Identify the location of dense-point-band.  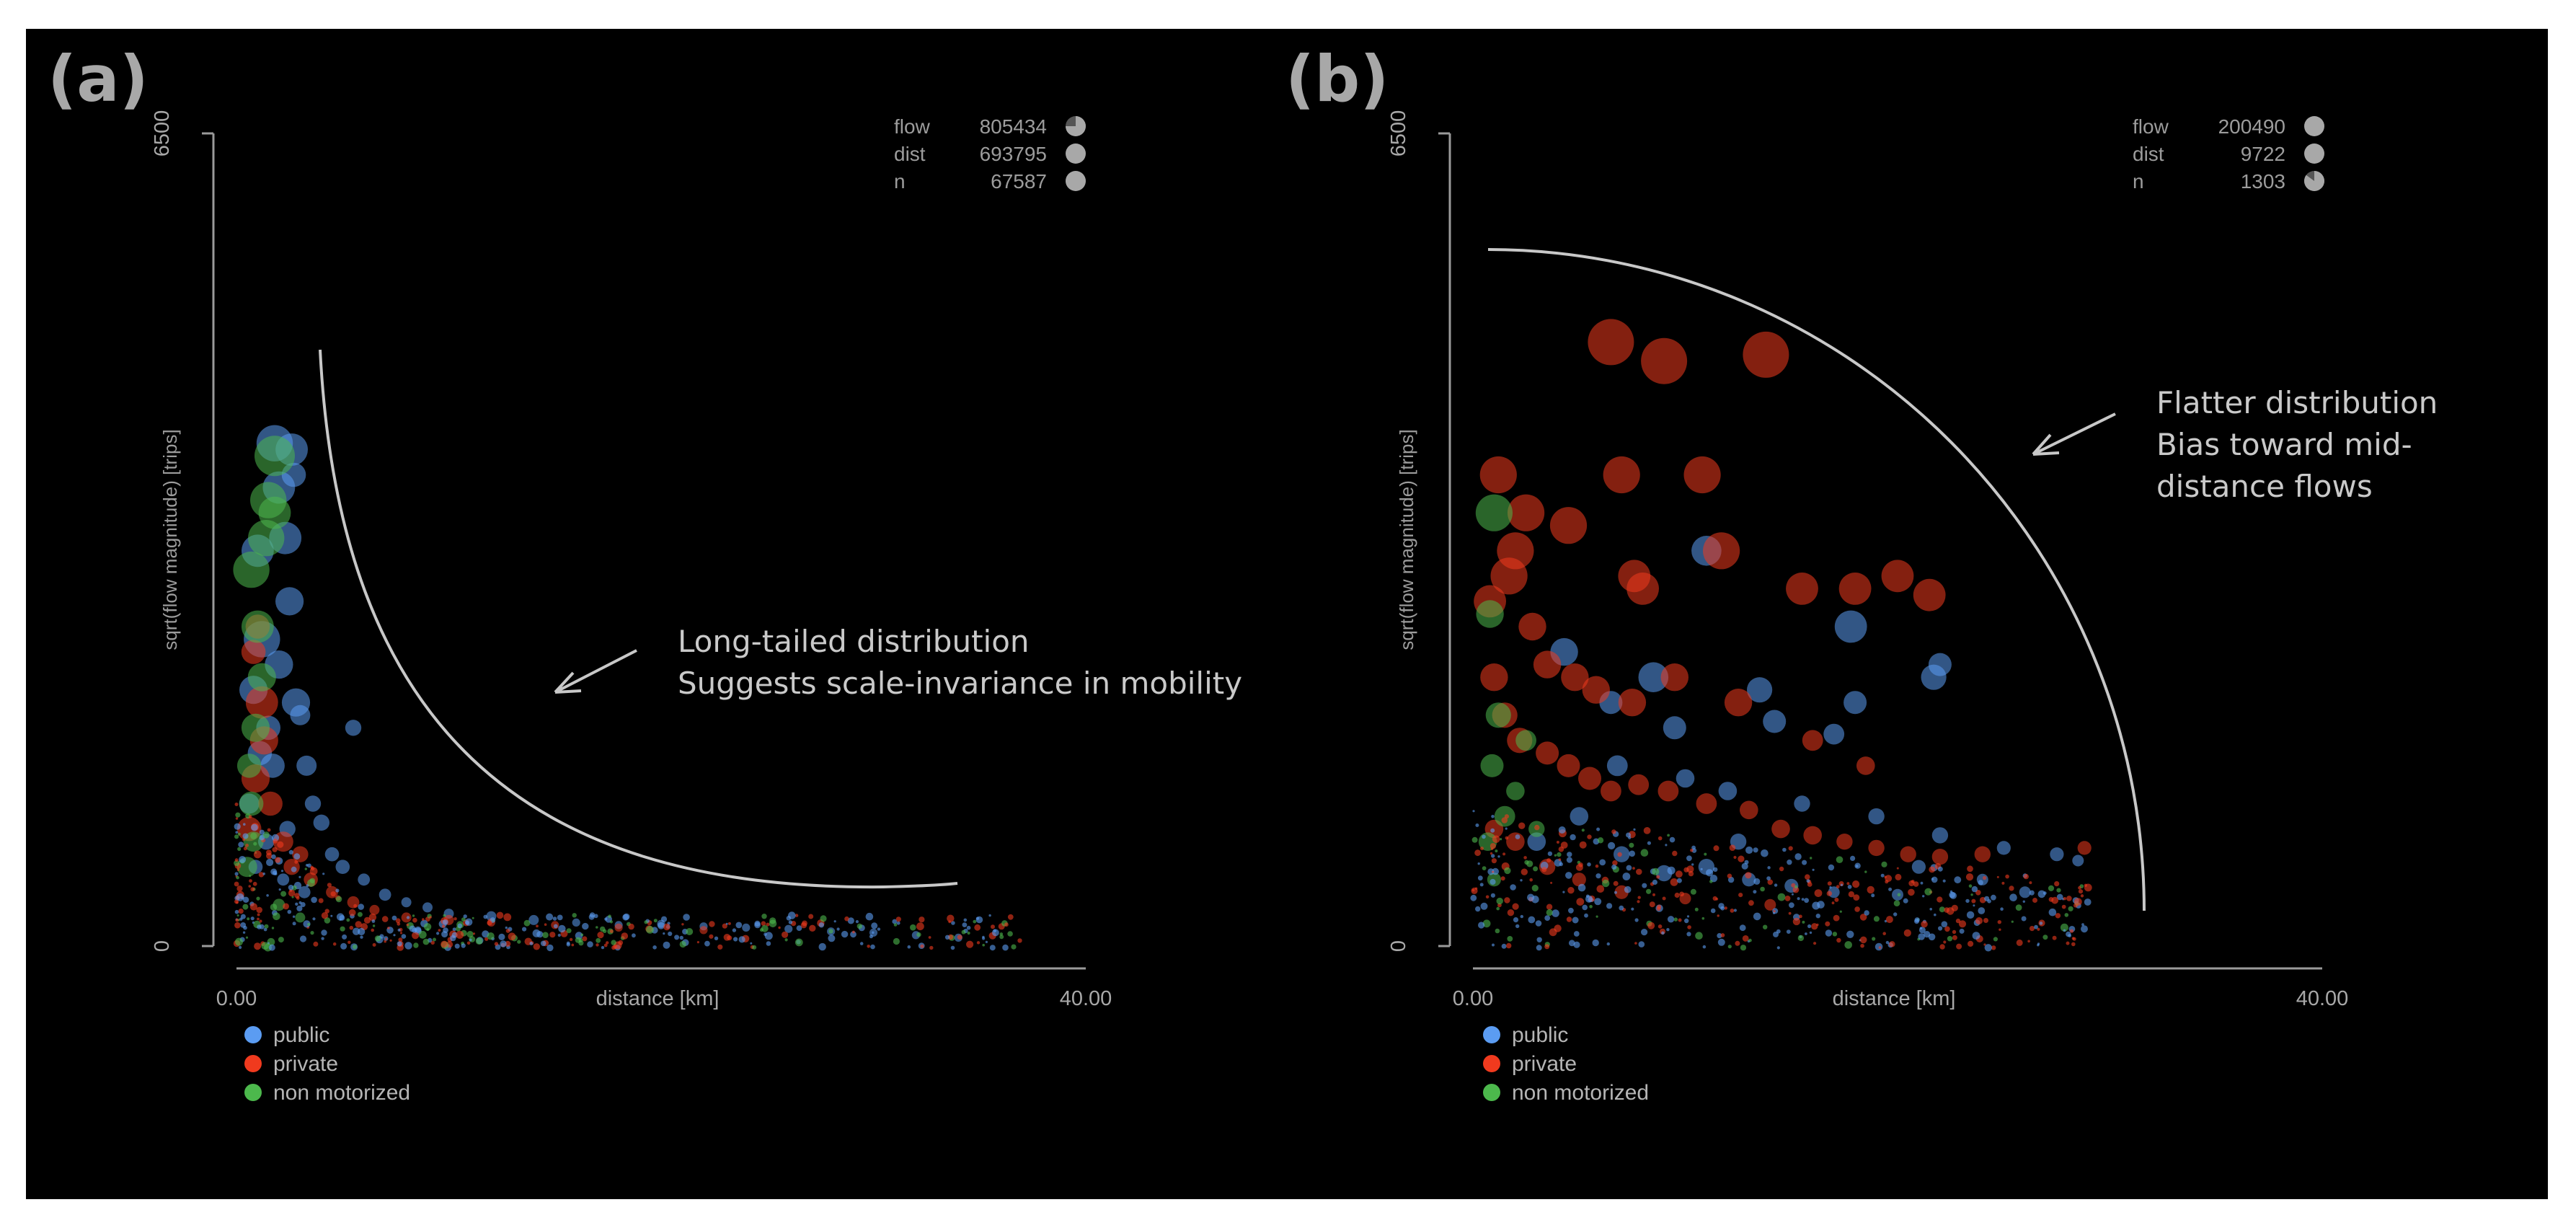
(1781, 881).